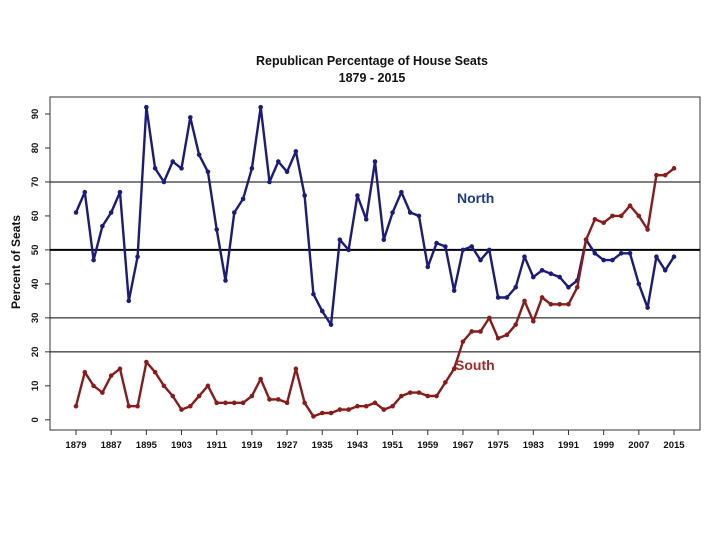 The image size is (720, 540). What do you see at coordinates (533, 445) in the screenshot?
I see `x-tick-label: 1983` at bounding box center [533, 445].